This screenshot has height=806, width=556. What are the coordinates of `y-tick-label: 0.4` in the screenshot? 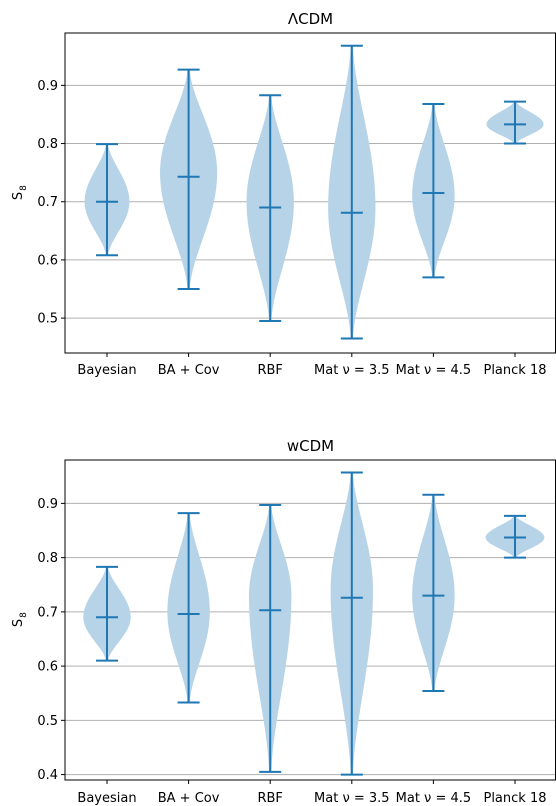 It's located at (47, 775).